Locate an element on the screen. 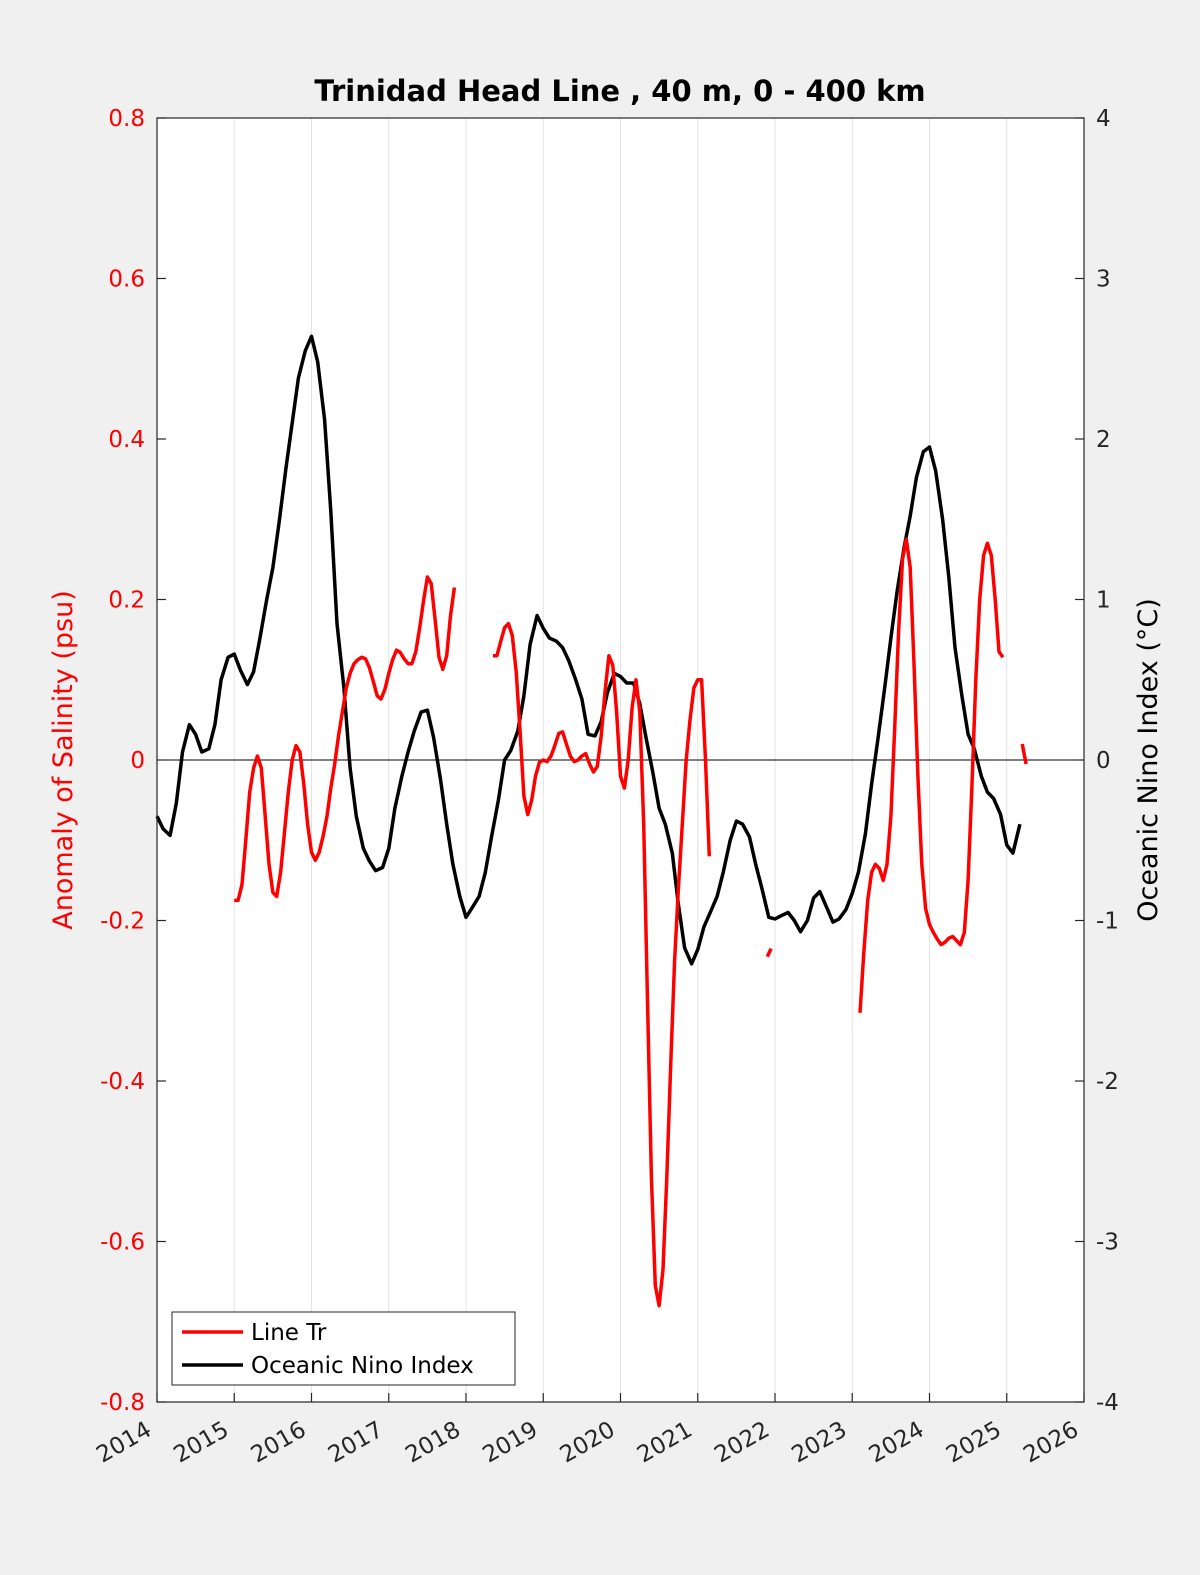 This screenshot has width=1200, height=1575. y-left-tick-label: -0.4 is located at coordinates (122, 1082).